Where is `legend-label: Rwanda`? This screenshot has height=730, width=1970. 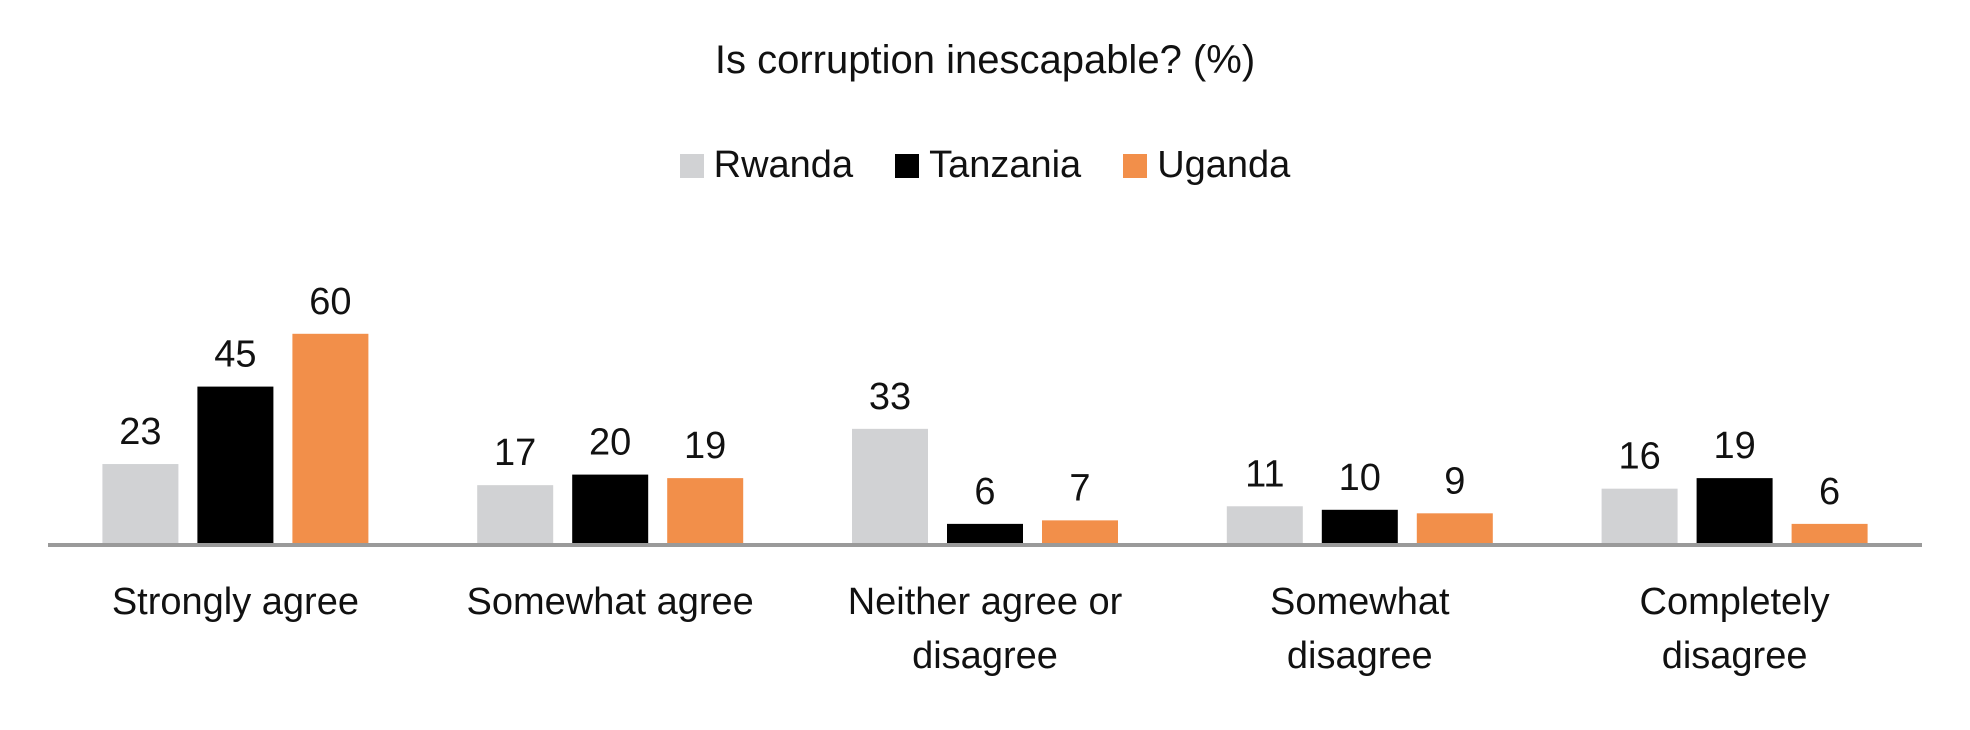 legend-label: Rwanda is located at coordinates (783, 165).